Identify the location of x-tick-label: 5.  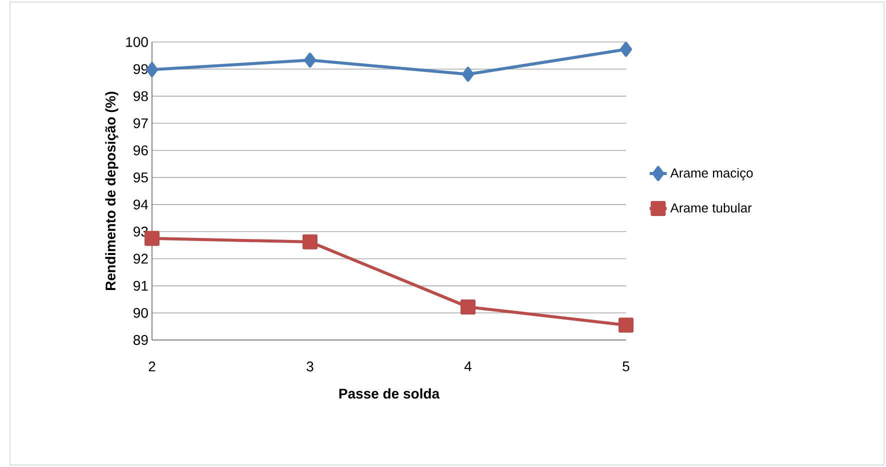
(626, 367).